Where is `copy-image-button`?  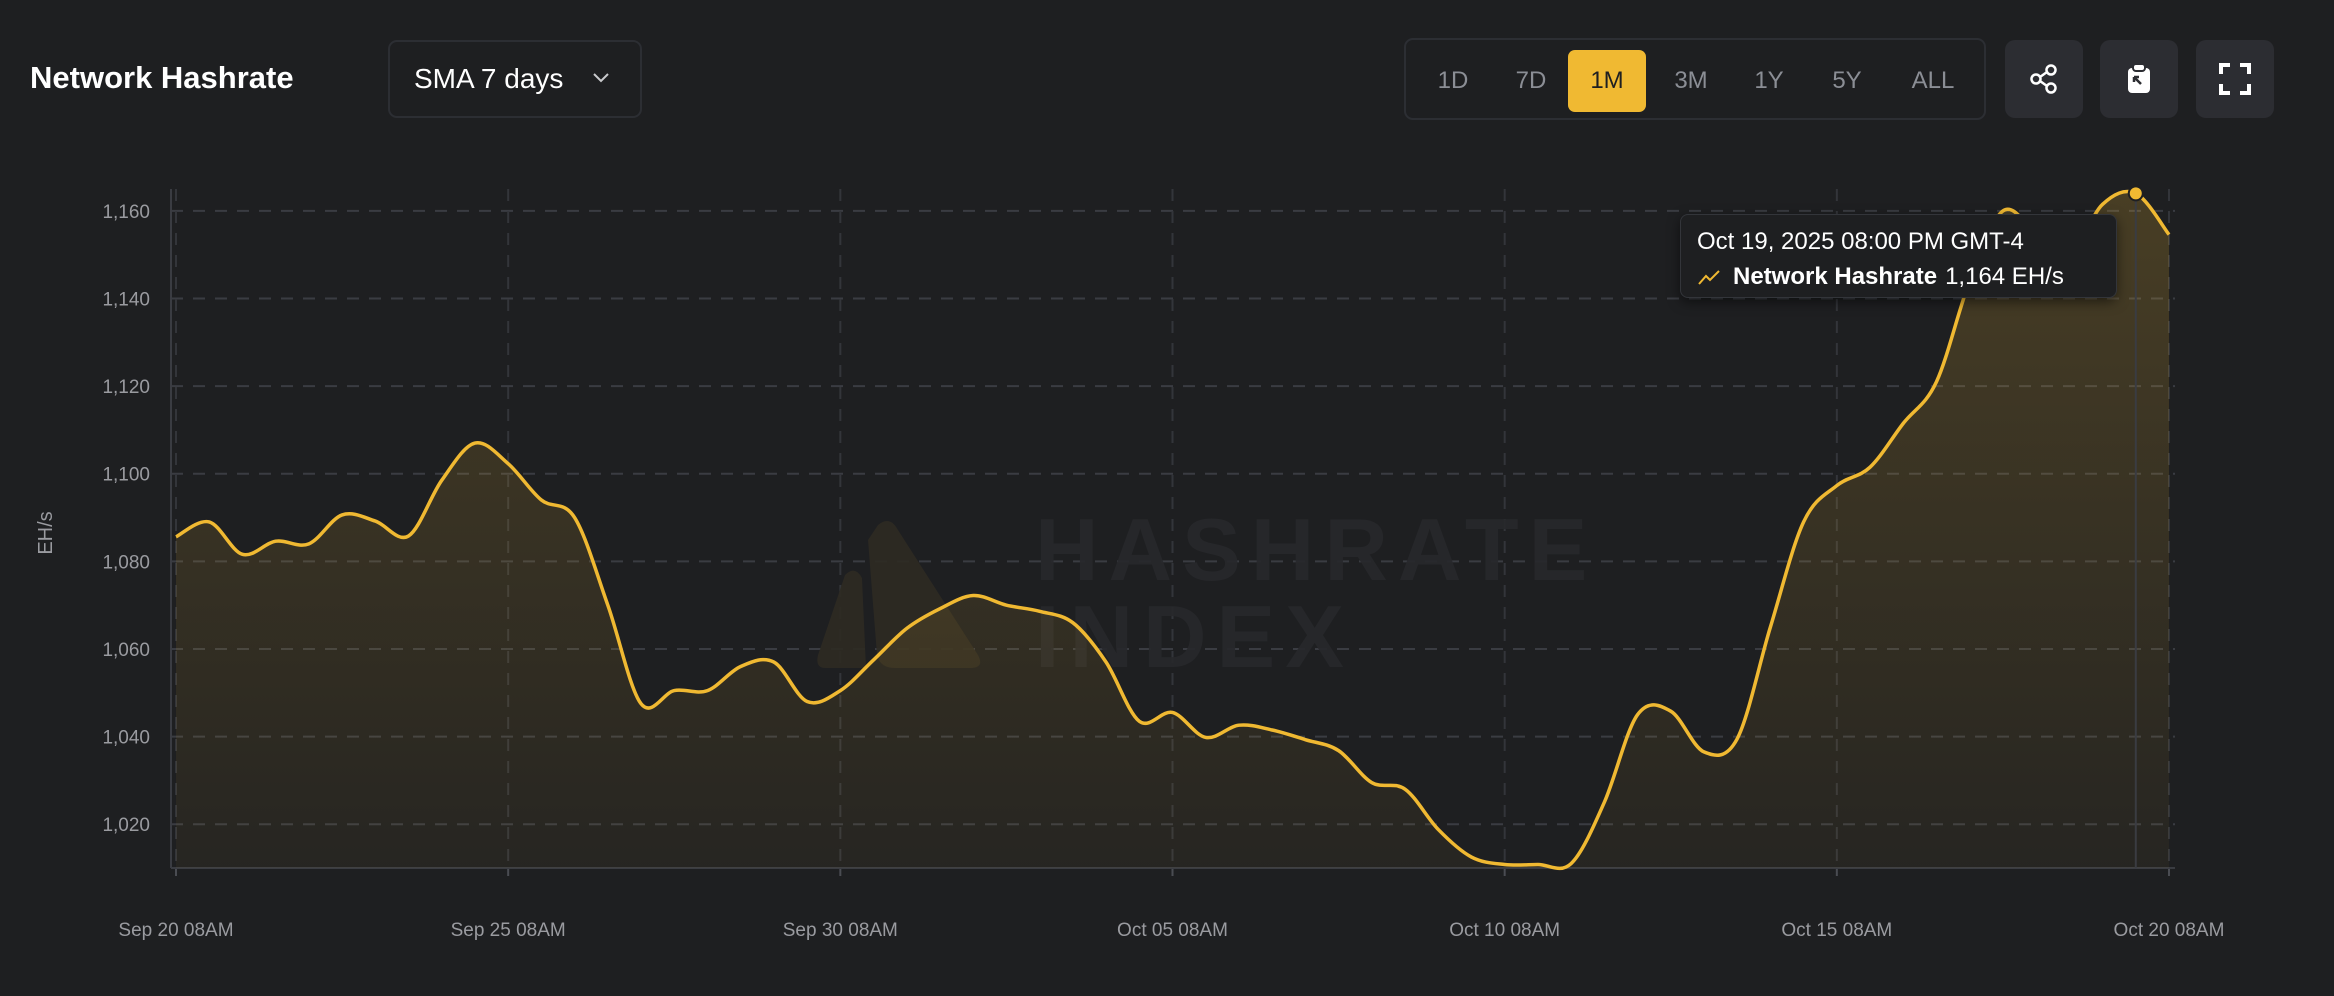
copy-image-button is located at coordinates (2139, 79).